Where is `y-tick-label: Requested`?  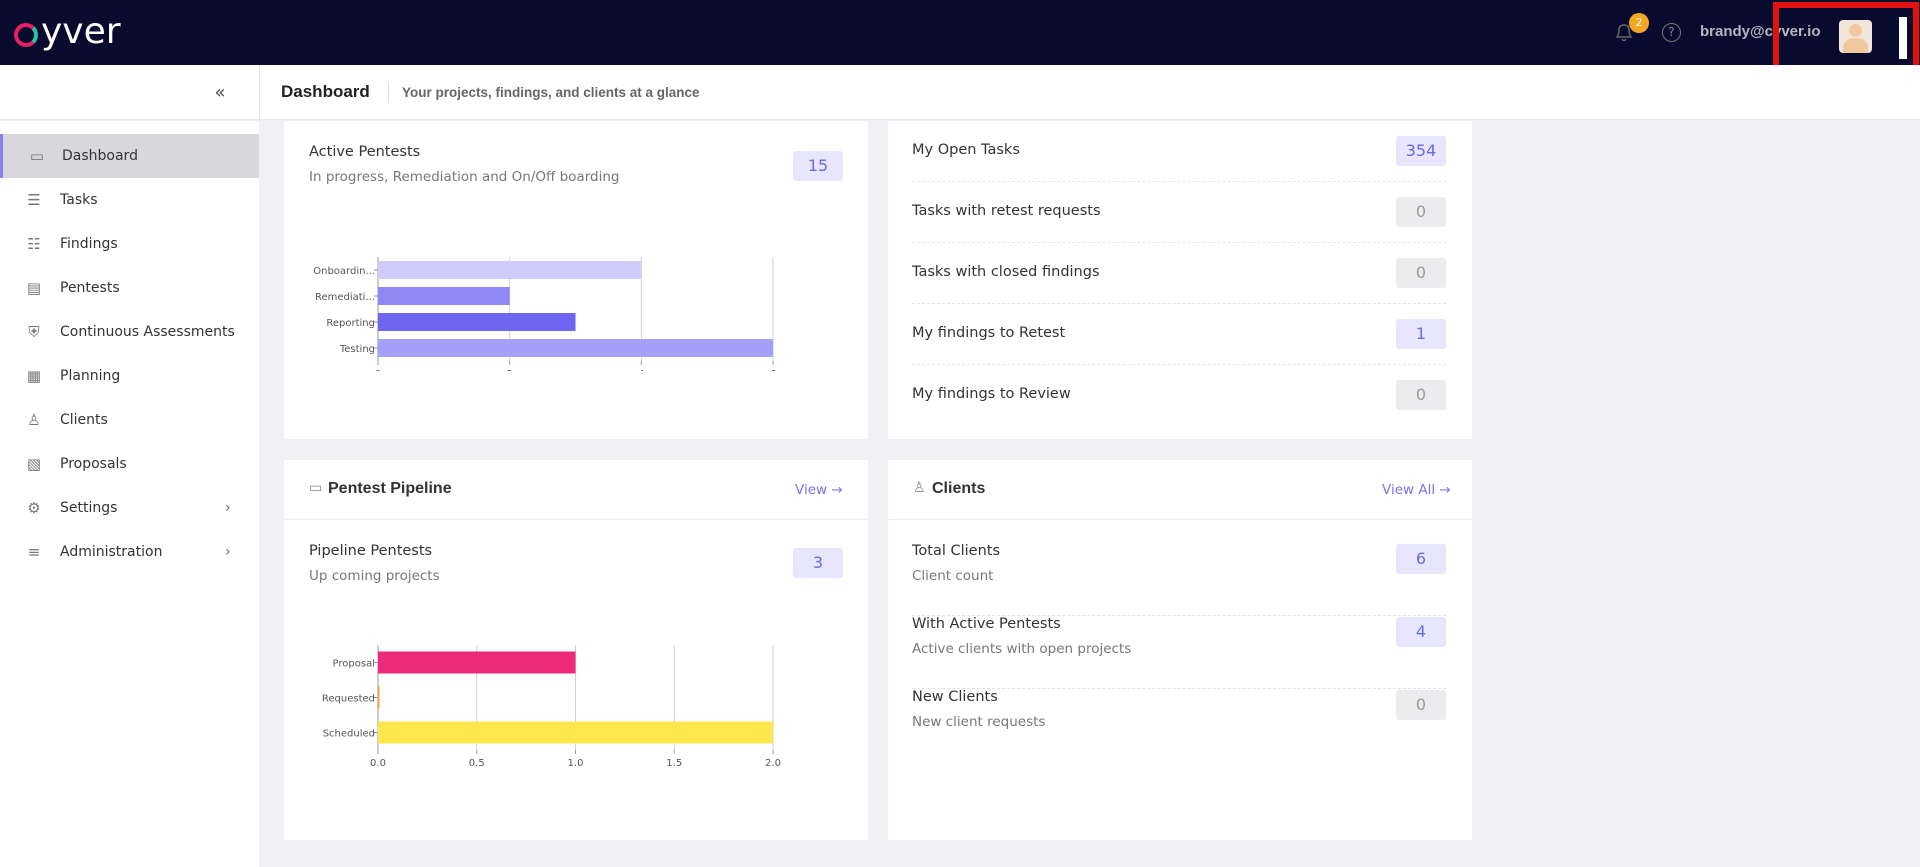 y-tick-label: Requested is located at coordinates (348, 699).